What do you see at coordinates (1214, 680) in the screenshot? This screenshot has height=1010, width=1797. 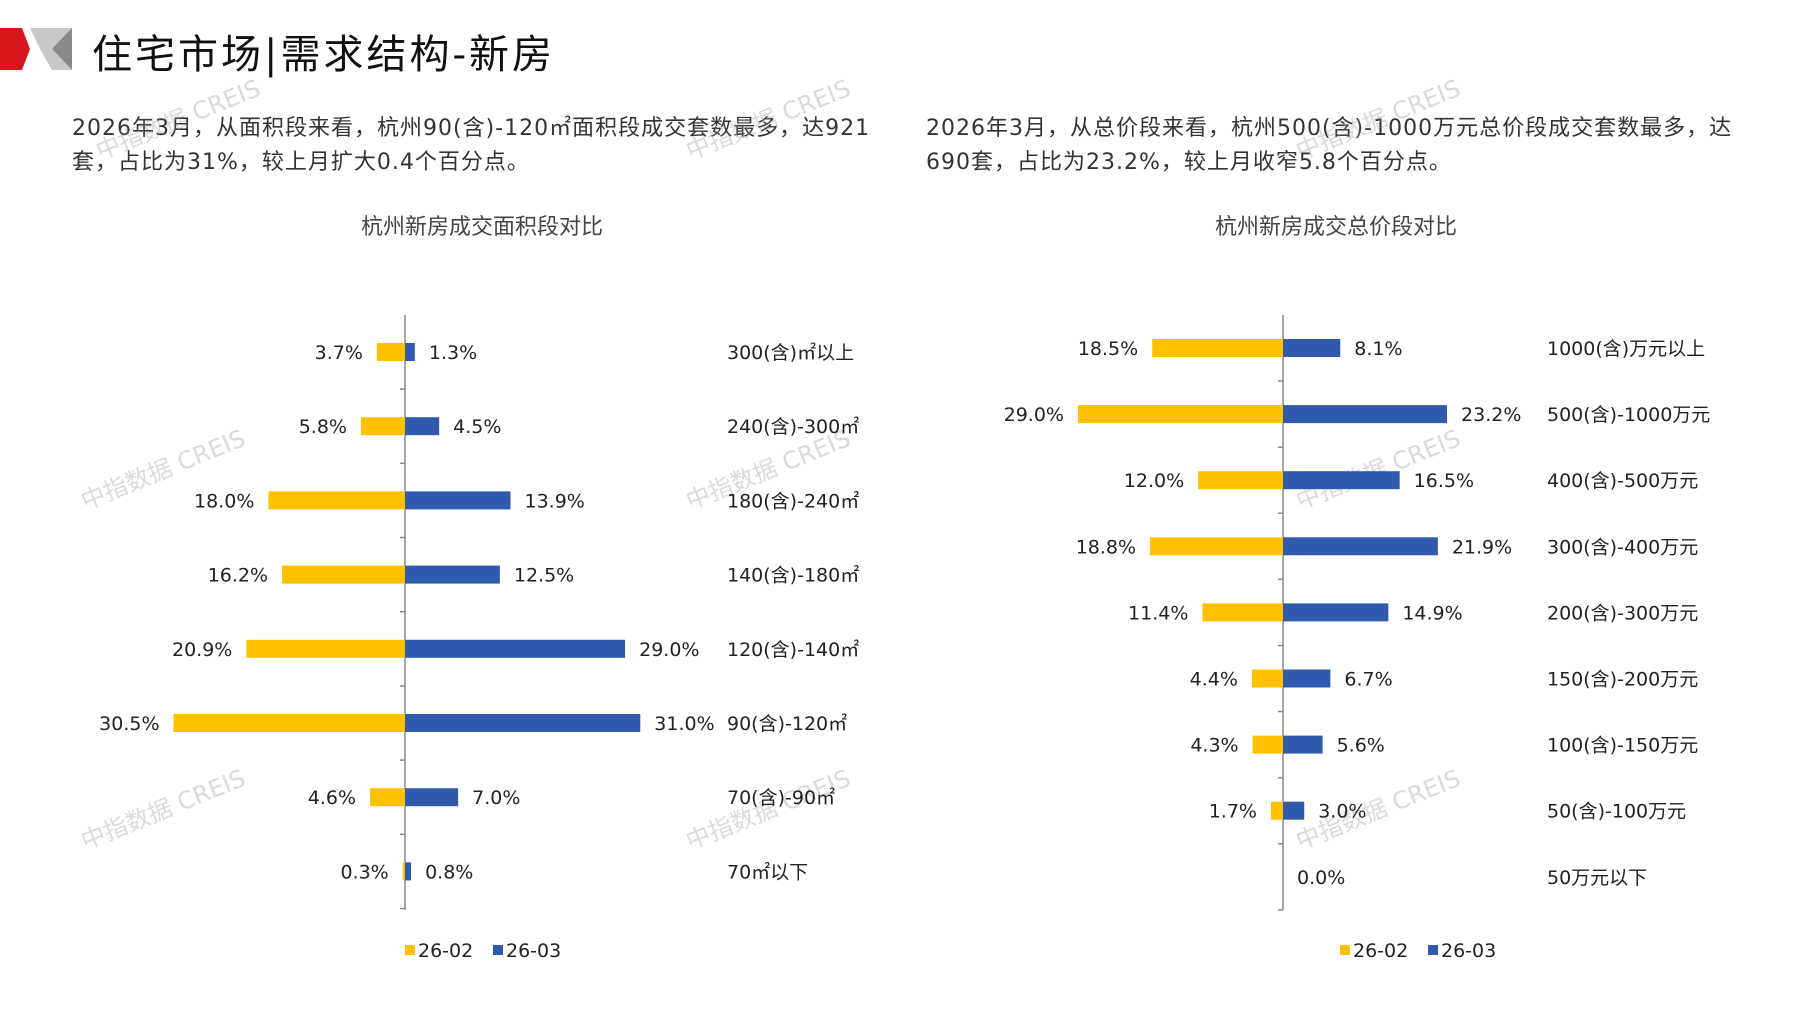 I see `data-label-26-02: 4.4%` at bounding box center [1214, 680].